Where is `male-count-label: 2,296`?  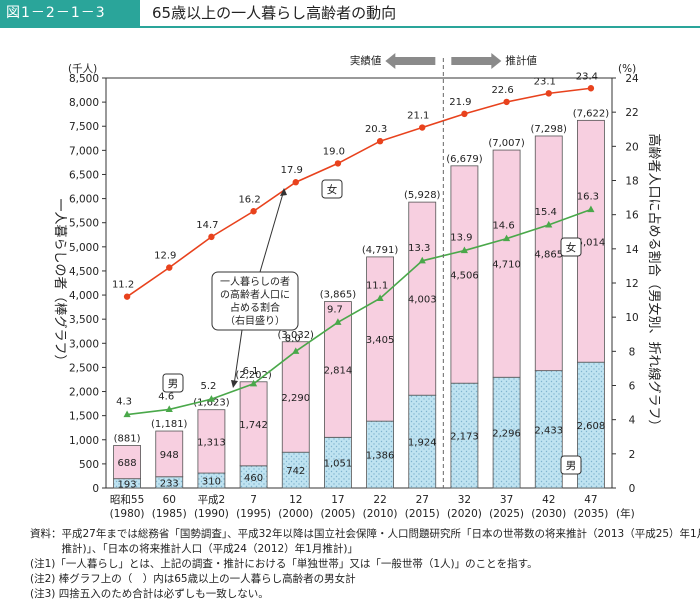 male-count-label: 2,296 is located at coordinates (506, 434).